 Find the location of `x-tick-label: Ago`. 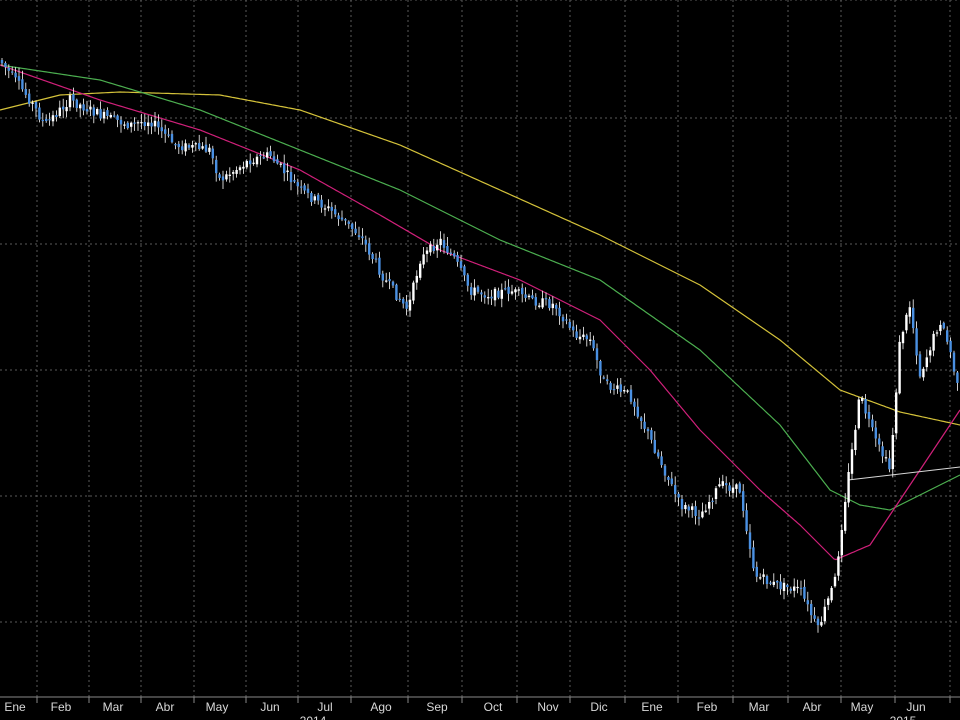

x-tick-label: Ago is located at coordinates (381, 707).